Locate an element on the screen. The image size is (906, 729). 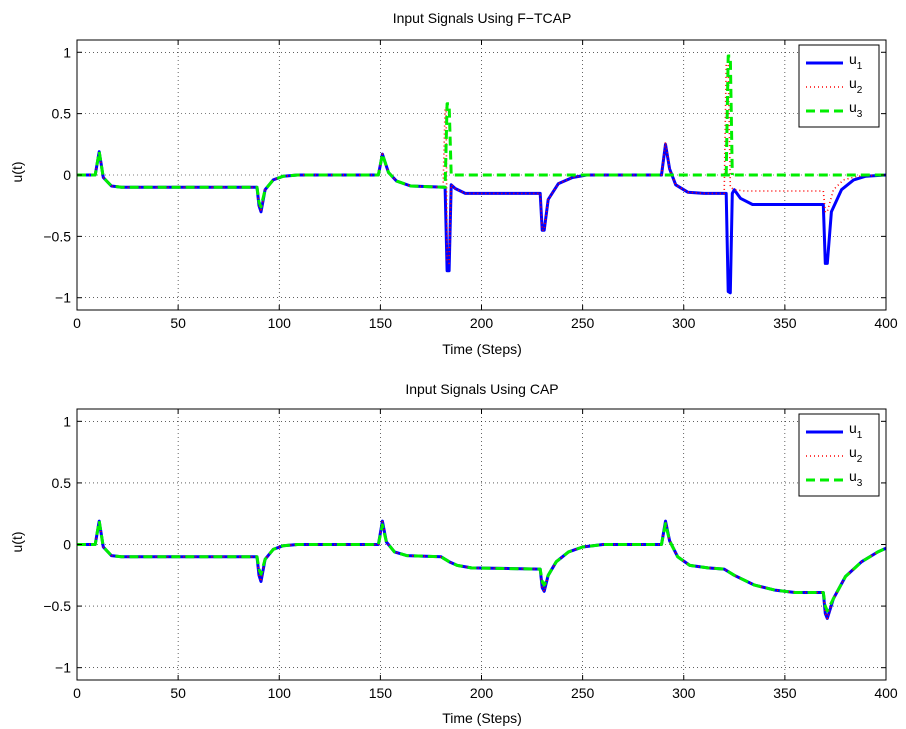
series-group is located at coordinates (481, 569).